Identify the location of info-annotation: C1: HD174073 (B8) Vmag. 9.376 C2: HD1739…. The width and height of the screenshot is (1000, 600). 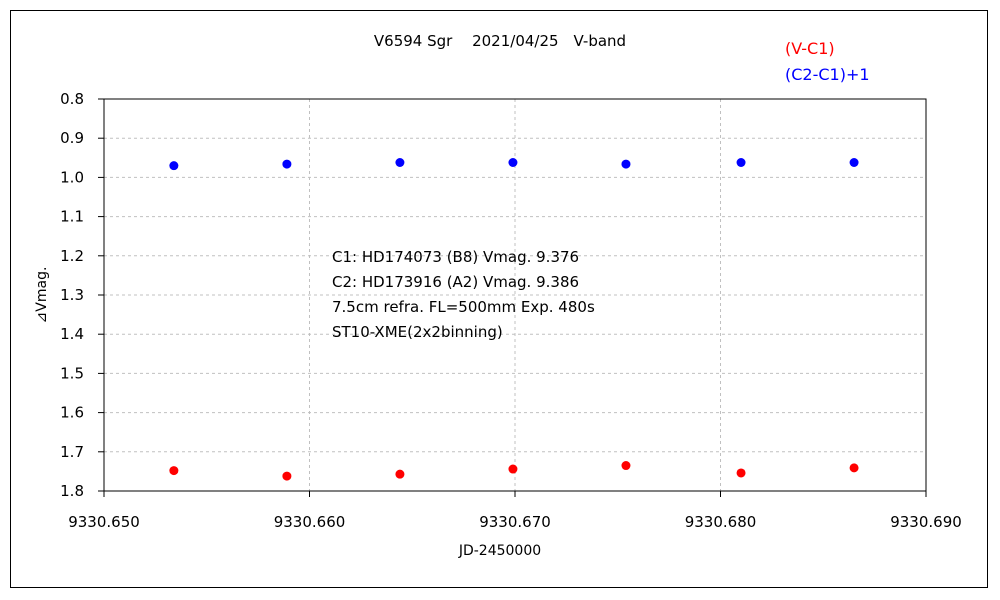
(463, 294).